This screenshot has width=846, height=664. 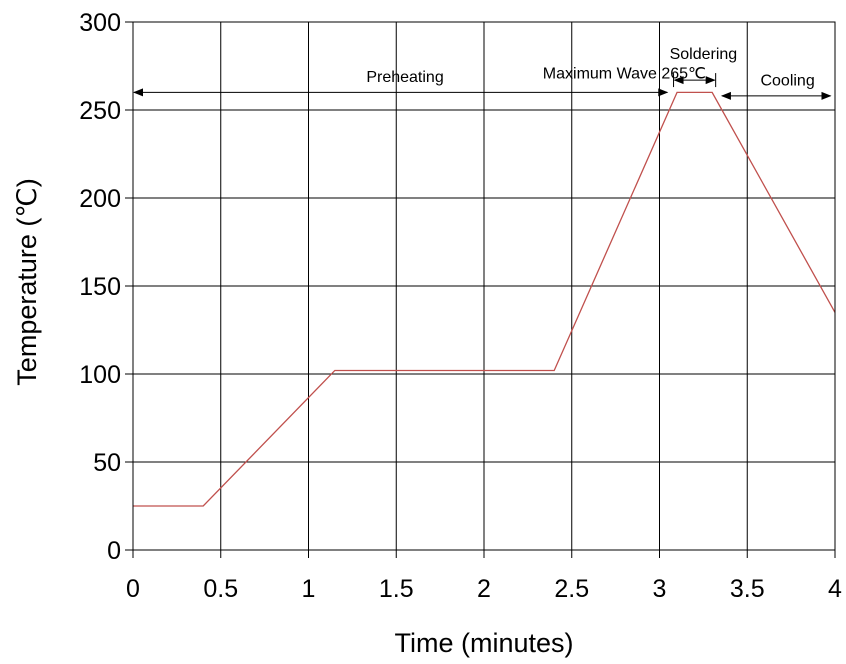 I want to click on annotation-label: Maximum Wave 265℃, so click(x=624, y=73).